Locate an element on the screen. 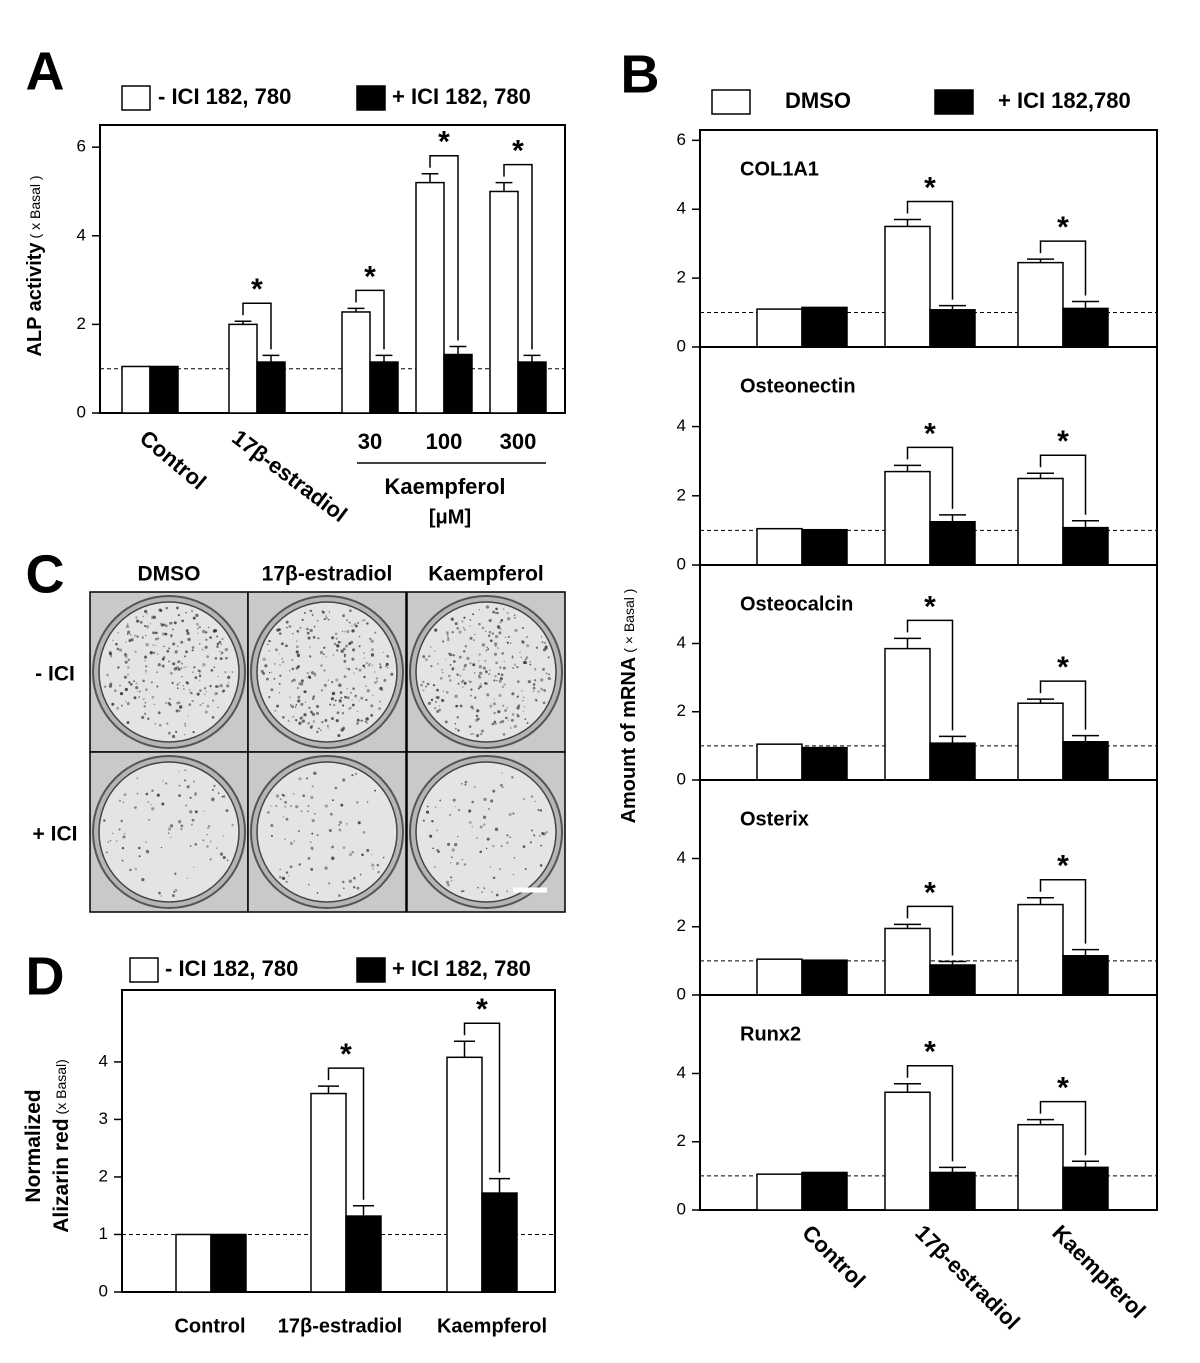 The width and height of the screenshot is (1200, 1363). subplot-title: Runx2 is located at coordinates (770, 1034).